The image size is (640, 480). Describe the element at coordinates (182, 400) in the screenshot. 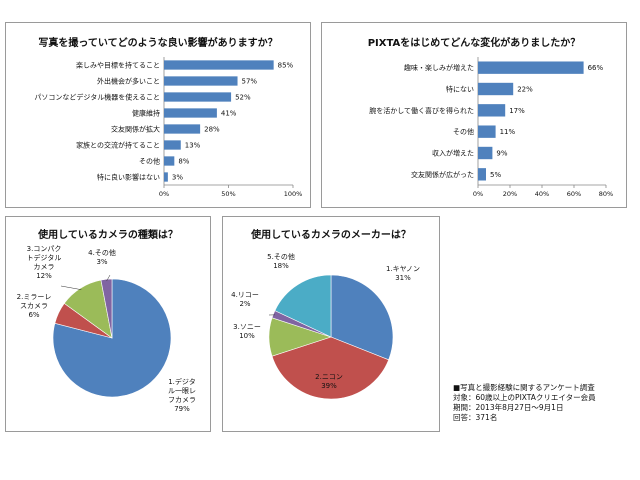

I see `slice-label: フカメラ` at that location.